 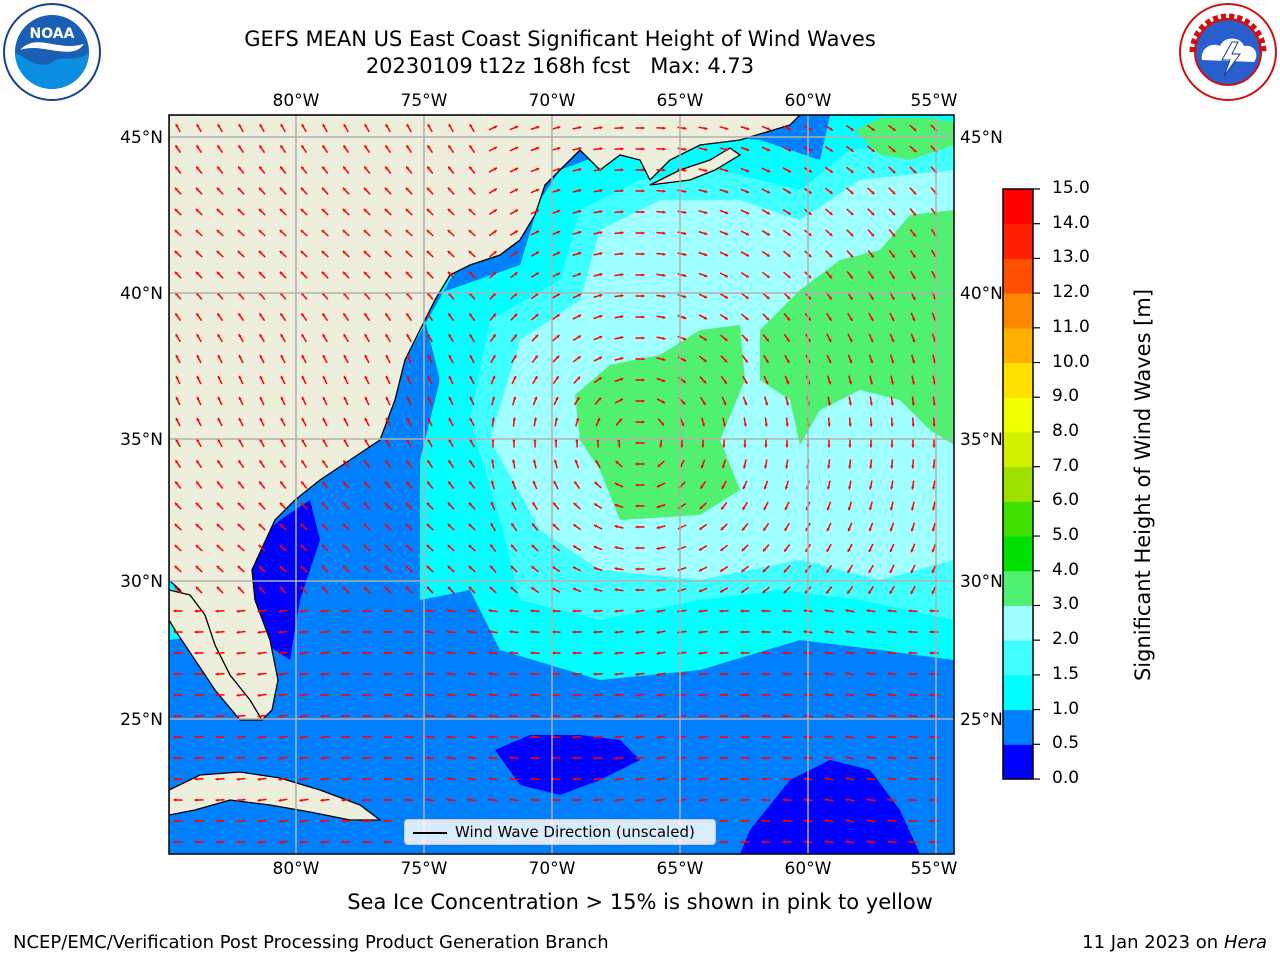 I want to click on lat-label: 25°N, so click(x=981, y=720).